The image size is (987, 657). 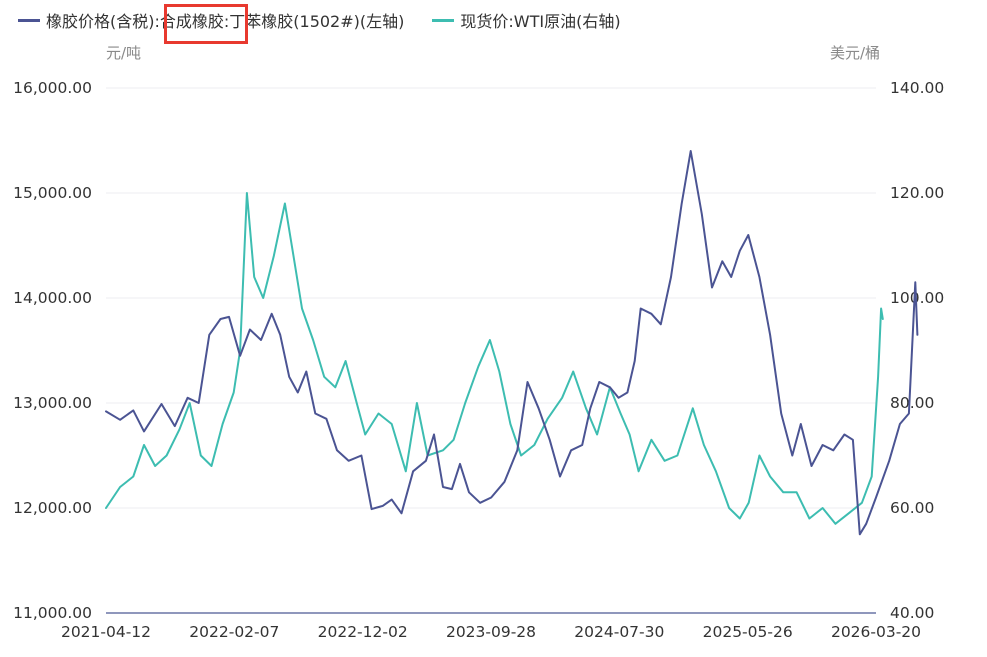 What do you see at coordinates (854, 53) in the screenshot?
I see `right-axis-unit: 美元/桶` at bounding box center [854, 53].